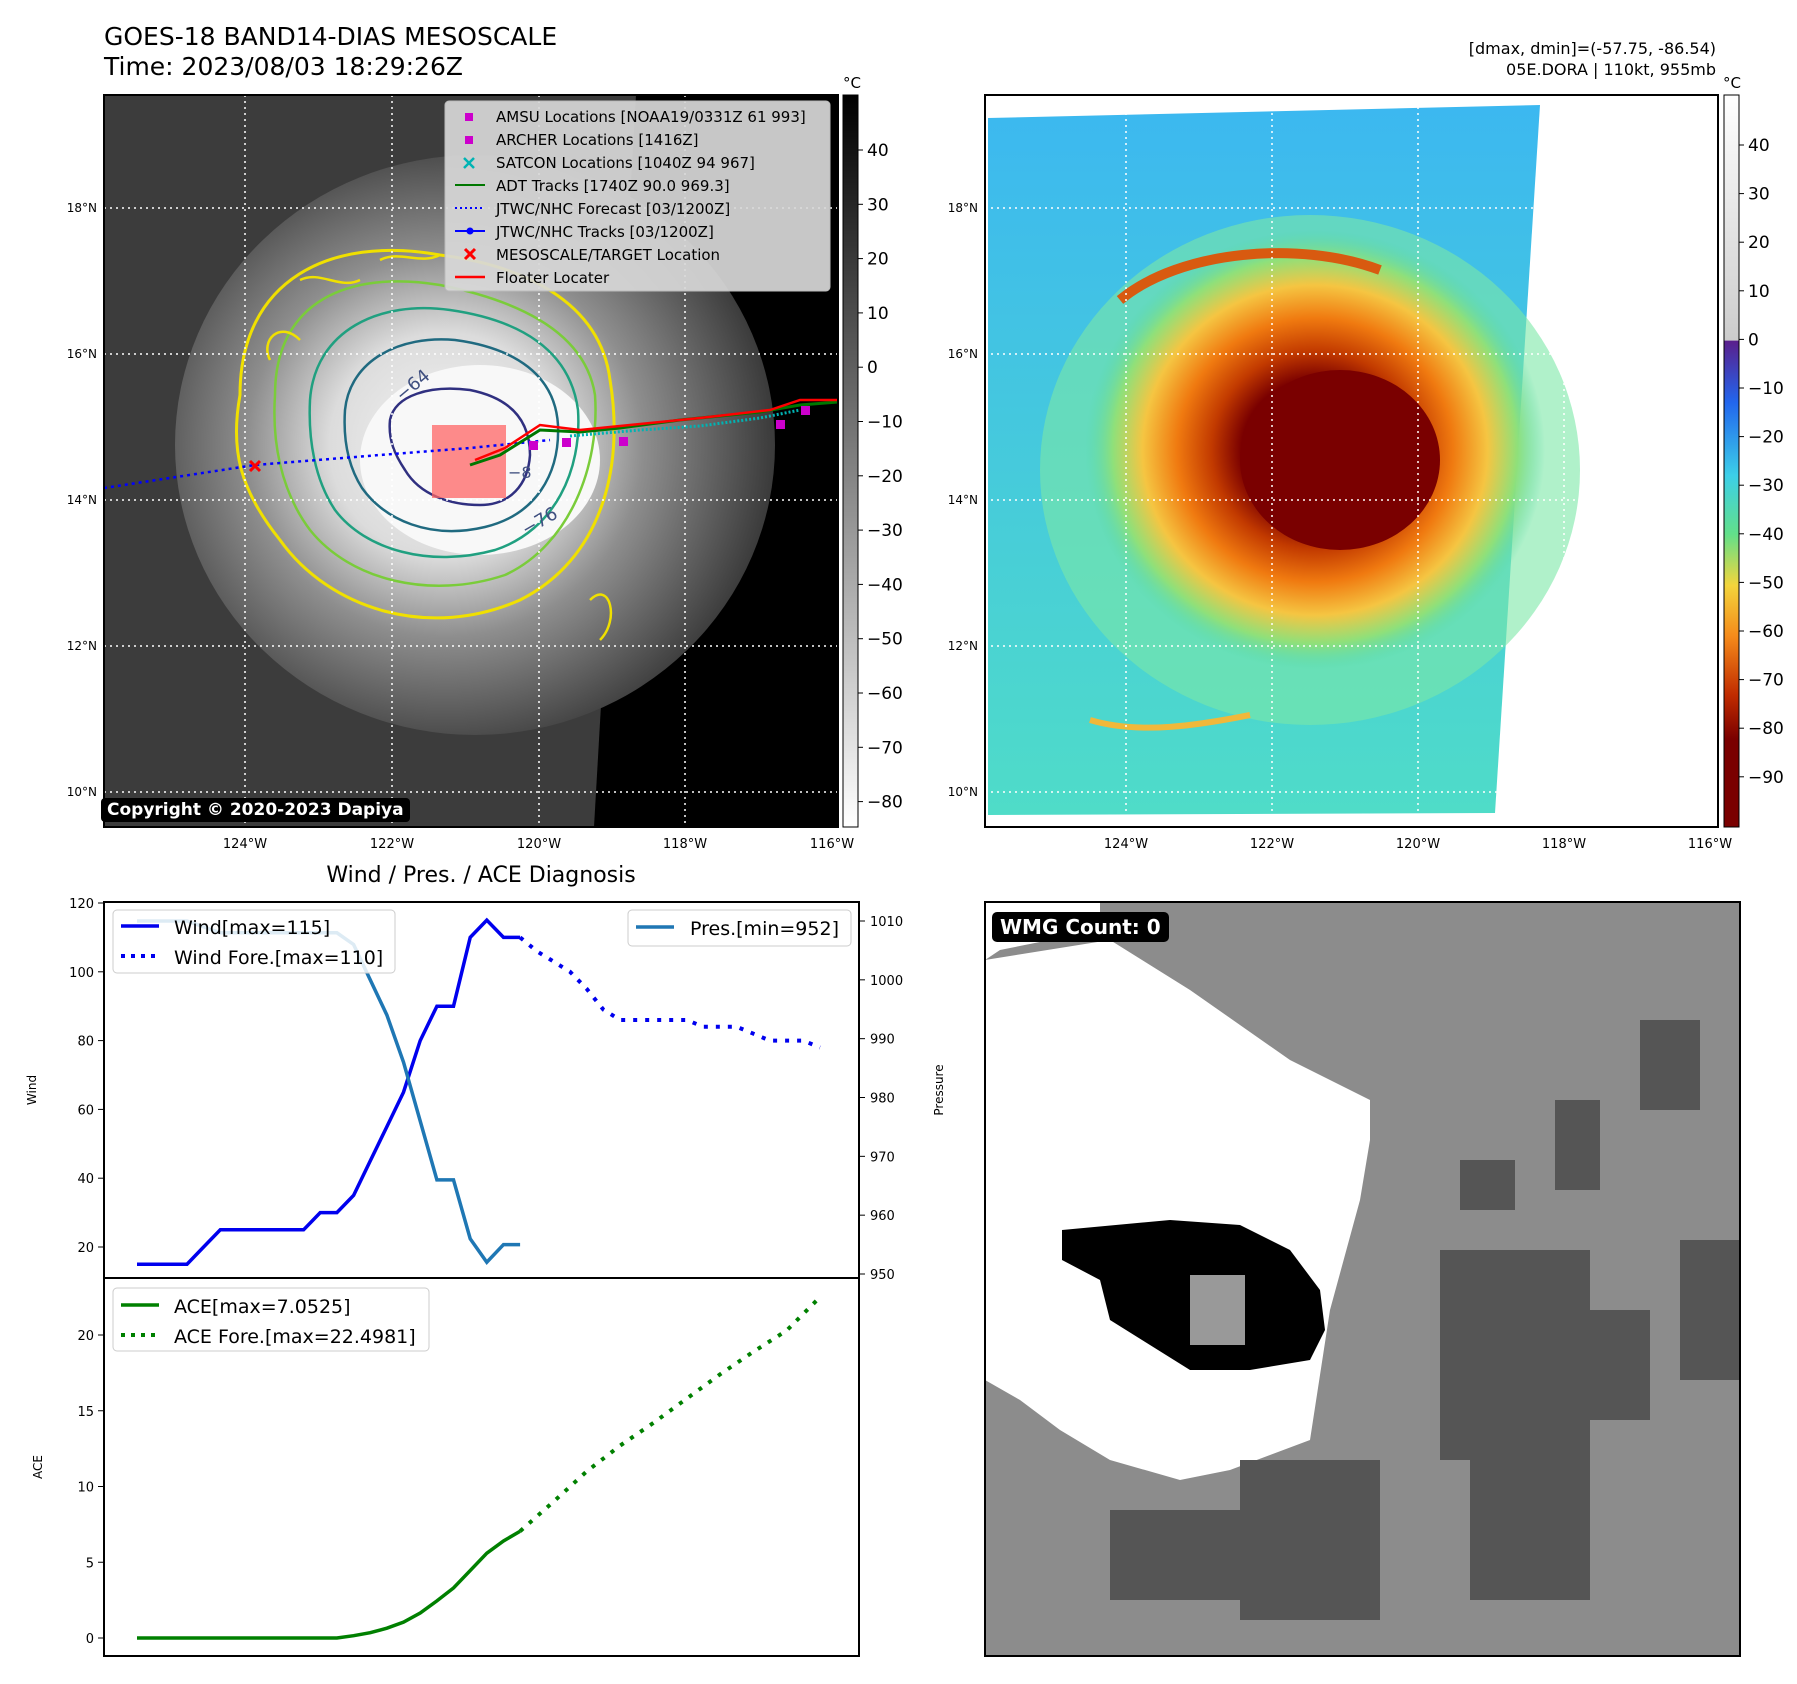  Describe the element at coordinates (255, 810) in the screenshot. I see `copyright-badge: Copyright © 2020-2023 Dapiya` at that location.